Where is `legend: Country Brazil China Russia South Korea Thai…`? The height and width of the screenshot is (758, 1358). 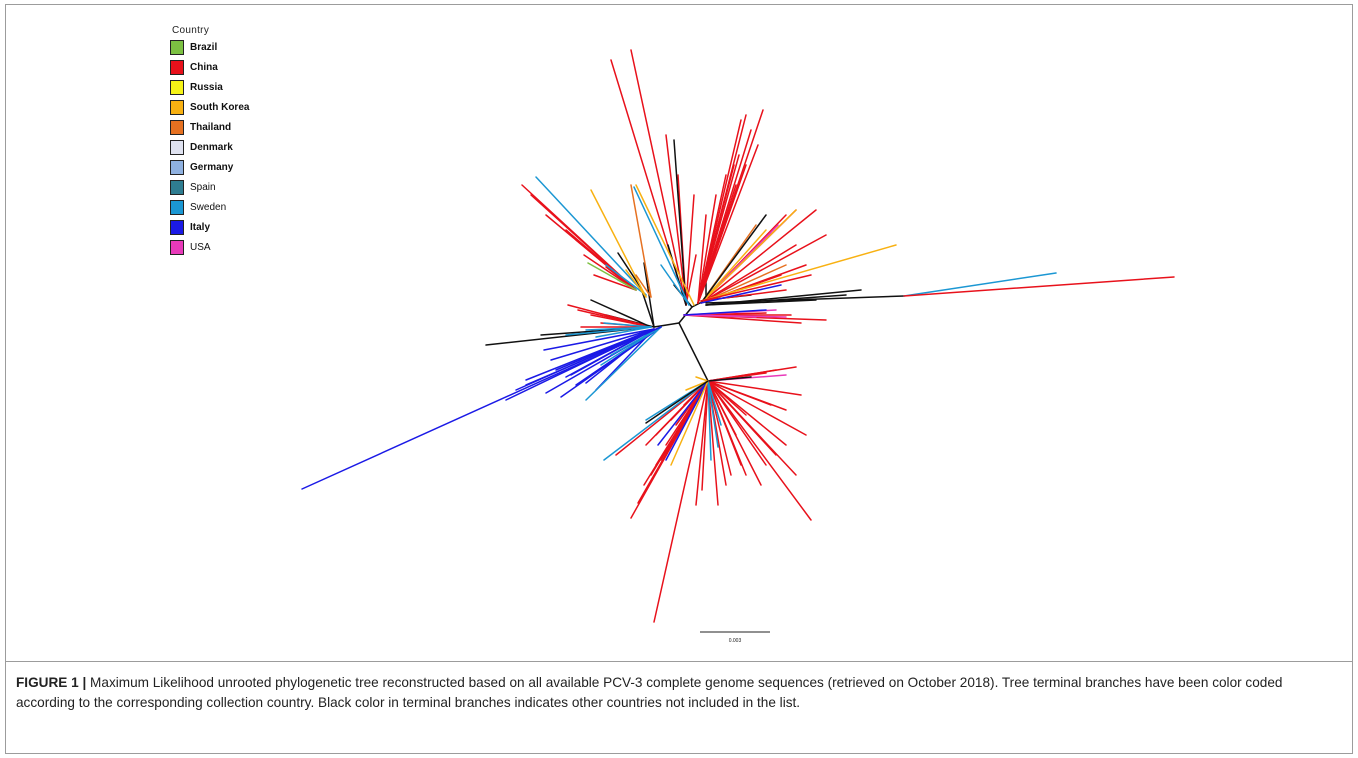 legend: Country Brazil China Russia South Korea Thai… is located at coordinates (209, 141).